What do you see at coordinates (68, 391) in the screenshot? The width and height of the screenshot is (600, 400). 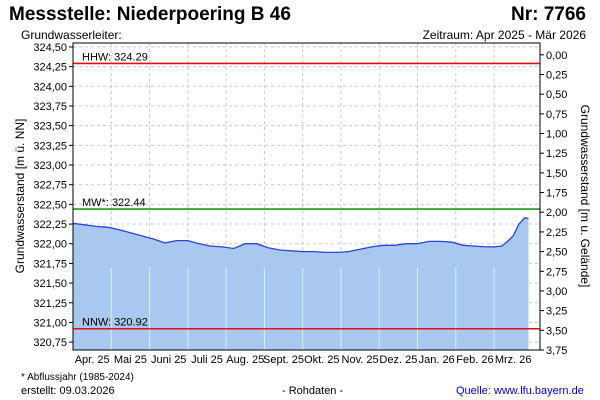 I see `created-date: erstellt: 09.03.2026` at bounding box center [68, 391].